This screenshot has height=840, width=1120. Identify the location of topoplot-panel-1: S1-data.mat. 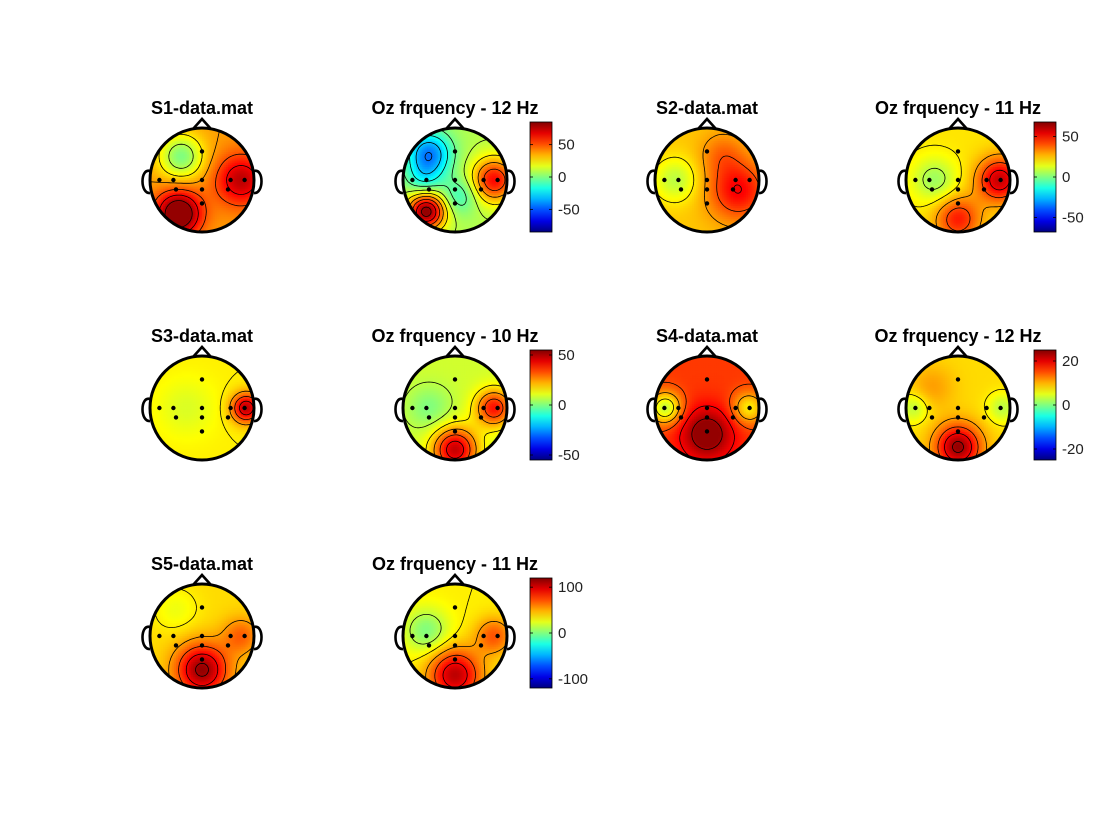
(202, 166).